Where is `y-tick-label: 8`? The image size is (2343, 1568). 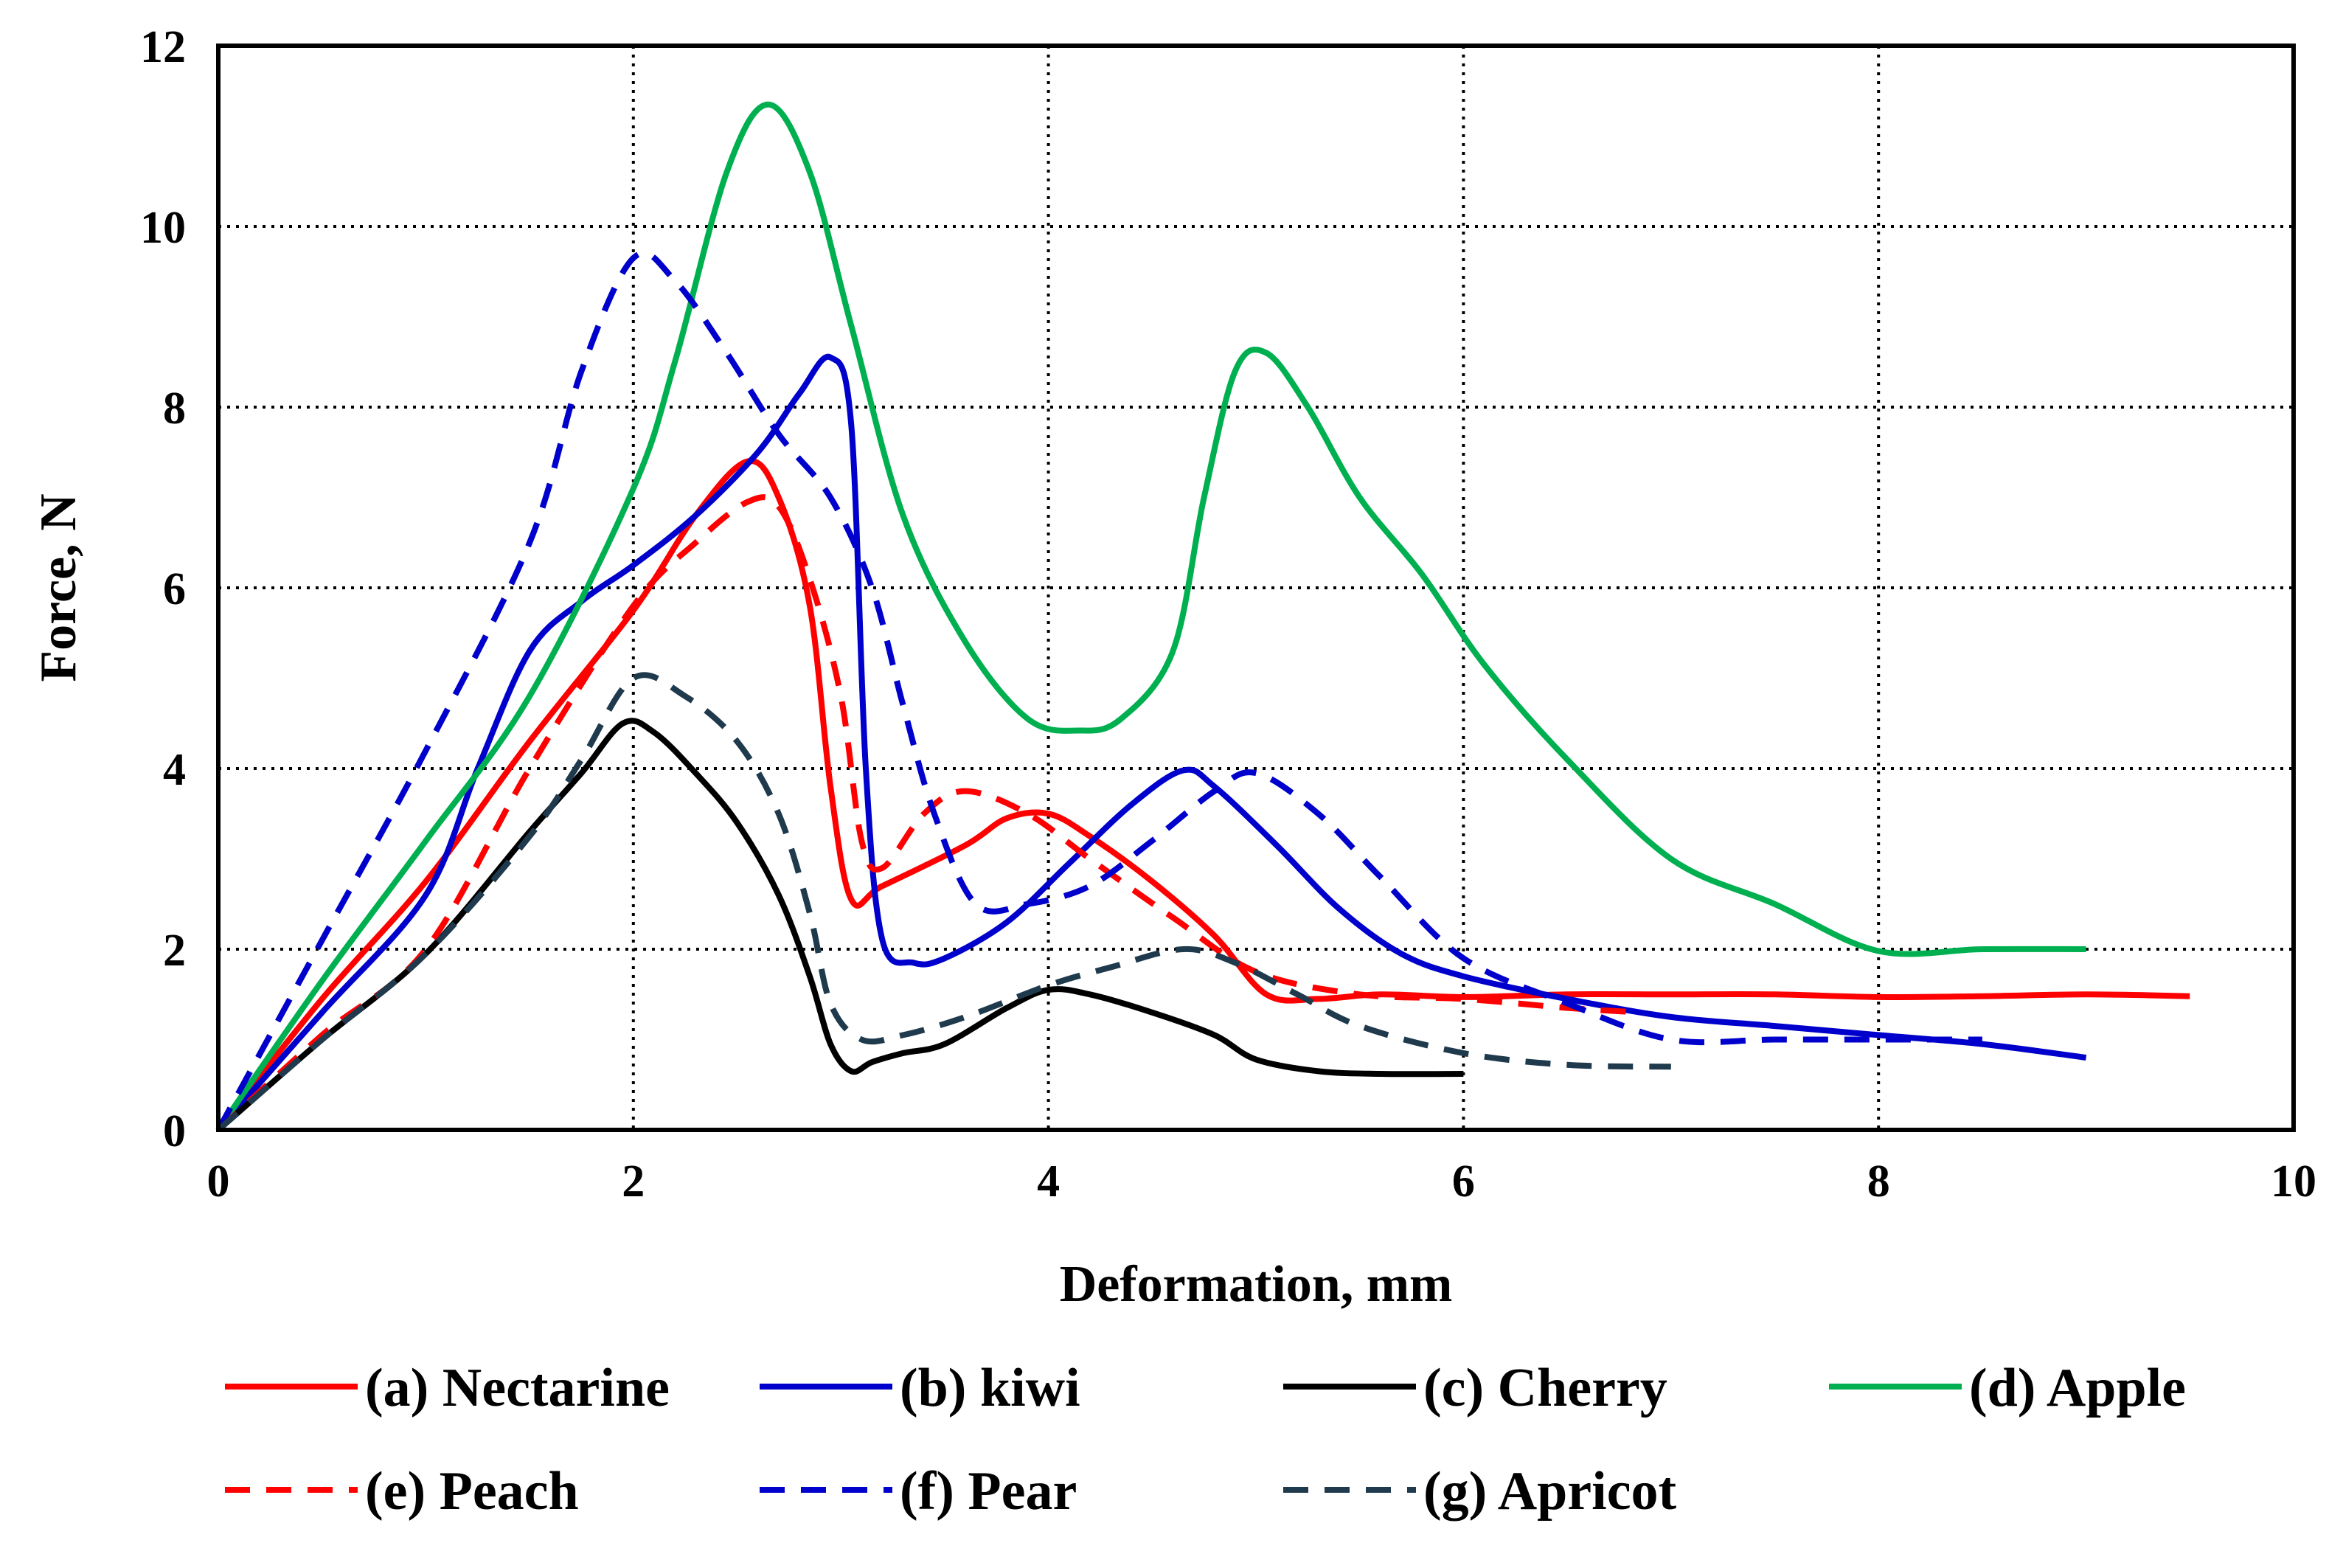
y-tick-label: 8 is located at coordinates (174, 409).